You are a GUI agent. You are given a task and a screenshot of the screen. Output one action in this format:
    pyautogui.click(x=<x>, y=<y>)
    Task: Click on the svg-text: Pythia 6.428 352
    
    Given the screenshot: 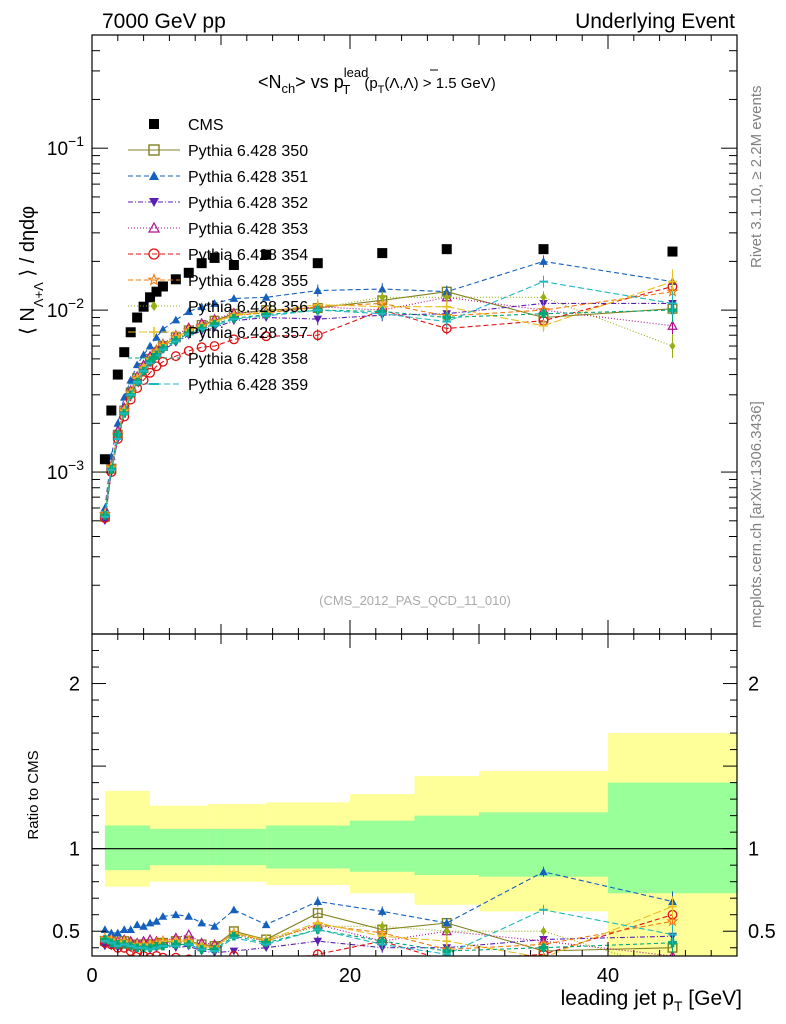 What is the action you would take?
    pyautogui.click(x=248, y=203)
    